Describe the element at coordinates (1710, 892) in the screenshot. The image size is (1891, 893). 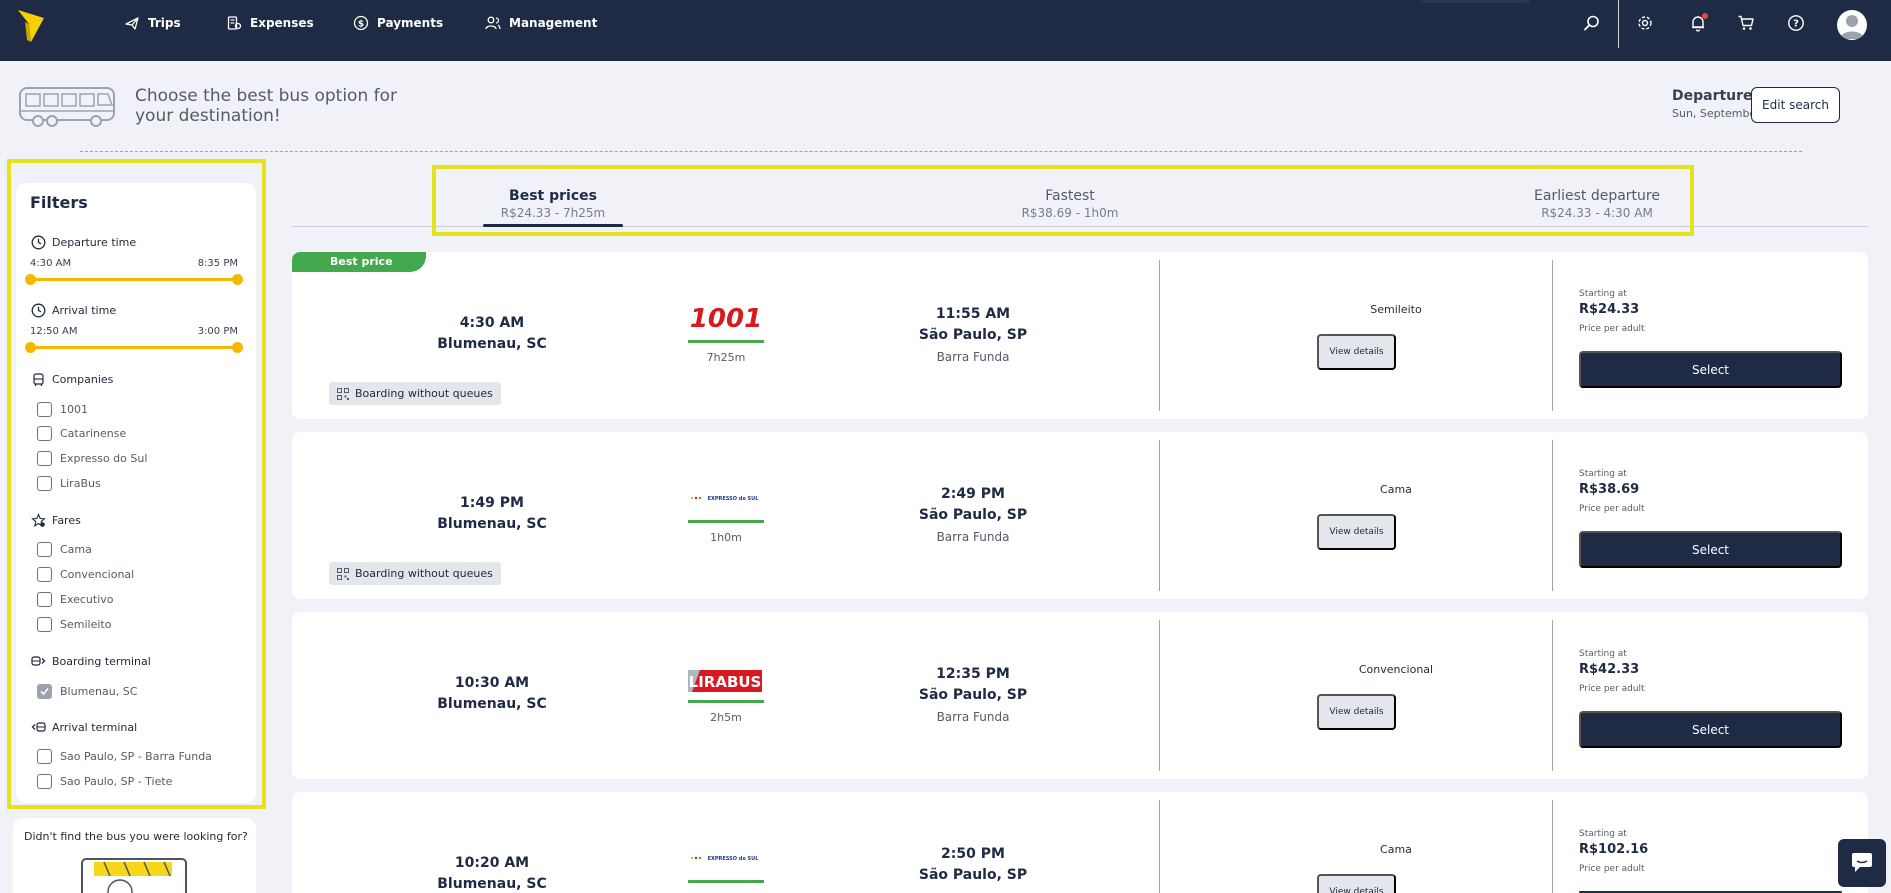
I see `select-button` at that location.